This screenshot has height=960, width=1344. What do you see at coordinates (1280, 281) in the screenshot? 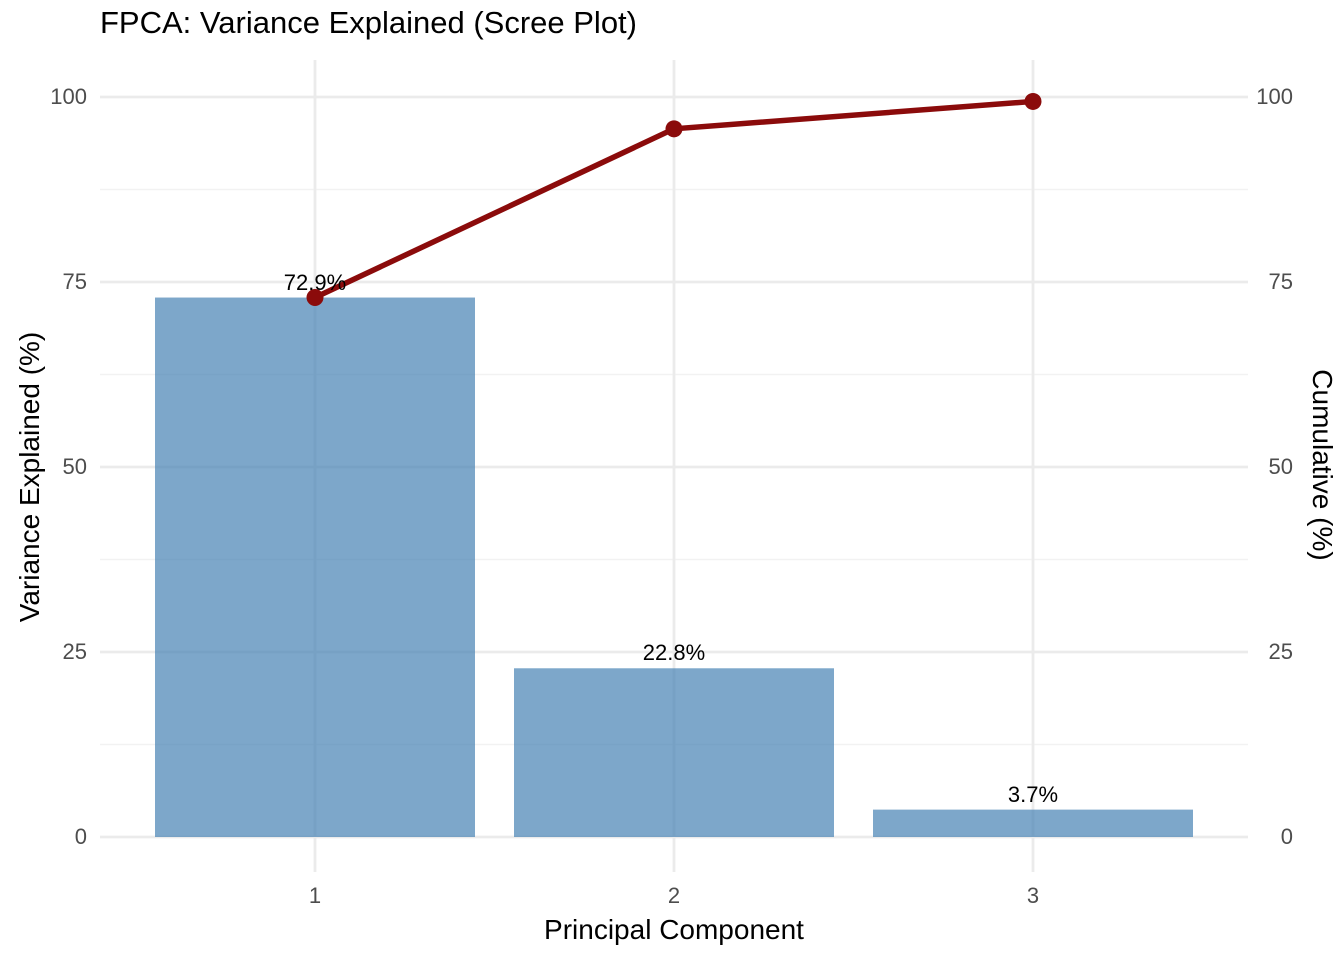
I see `y-tick-label-right-75: 75` at bounding box center [1280, 281].